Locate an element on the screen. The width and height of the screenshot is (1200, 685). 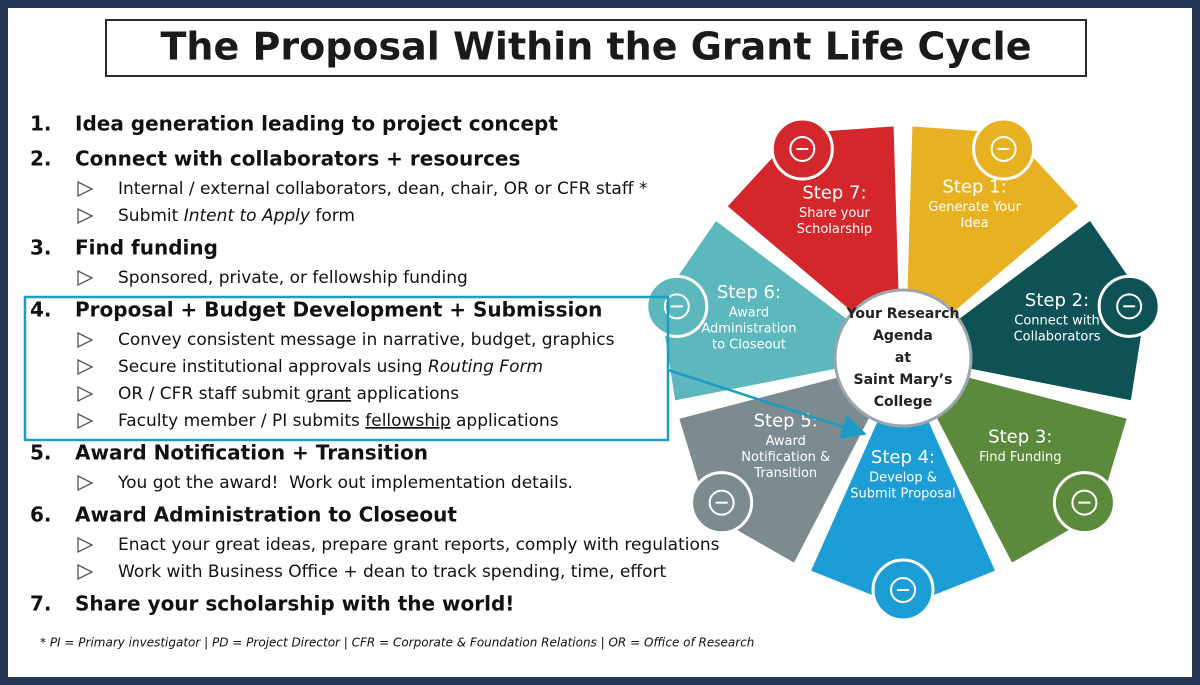
text-run: Intent to Apply is located at coordinates (247, 216).